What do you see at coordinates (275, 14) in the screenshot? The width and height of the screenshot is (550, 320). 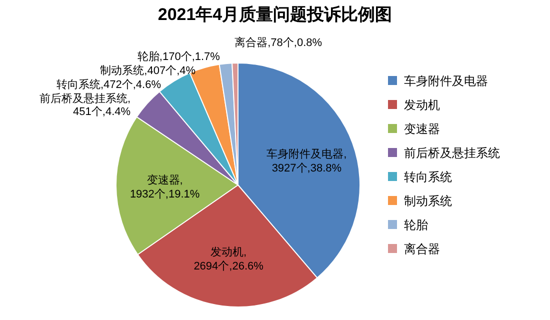 I see `chart-title: 2021年4月质量问题投诉比例图` at bounding box center [275, 14].